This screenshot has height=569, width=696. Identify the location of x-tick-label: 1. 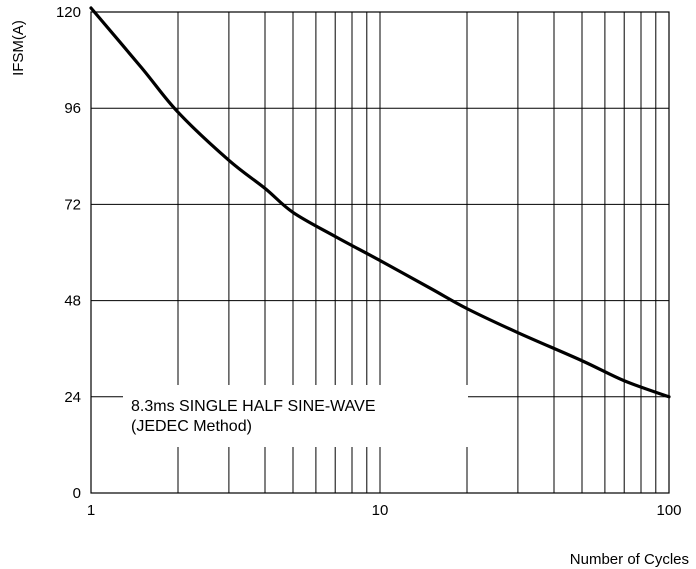
(91, 510).